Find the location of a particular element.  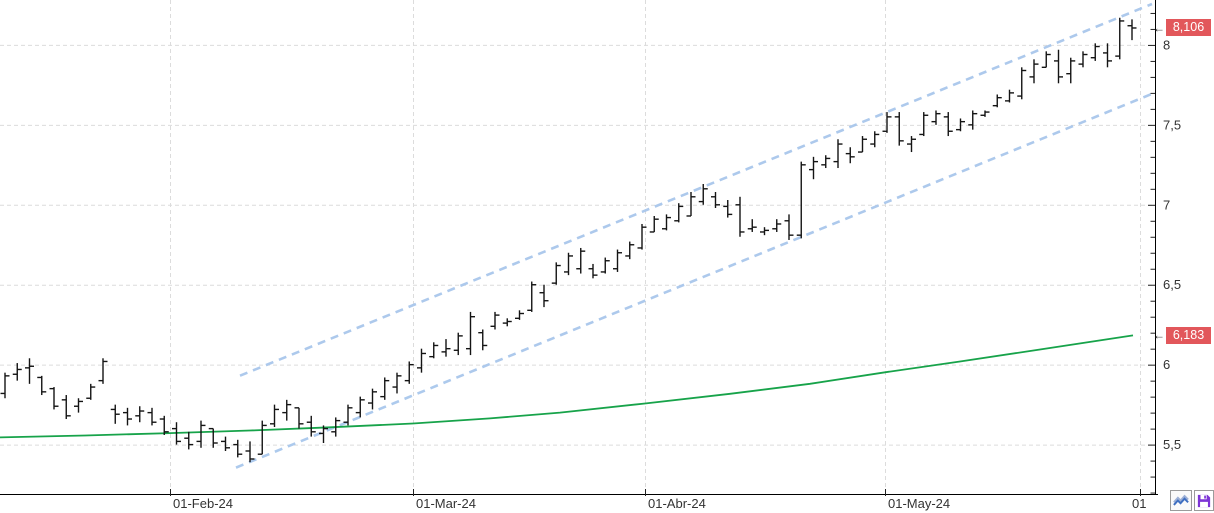

y-axis-ticks is located at coordinates (1151, 253).